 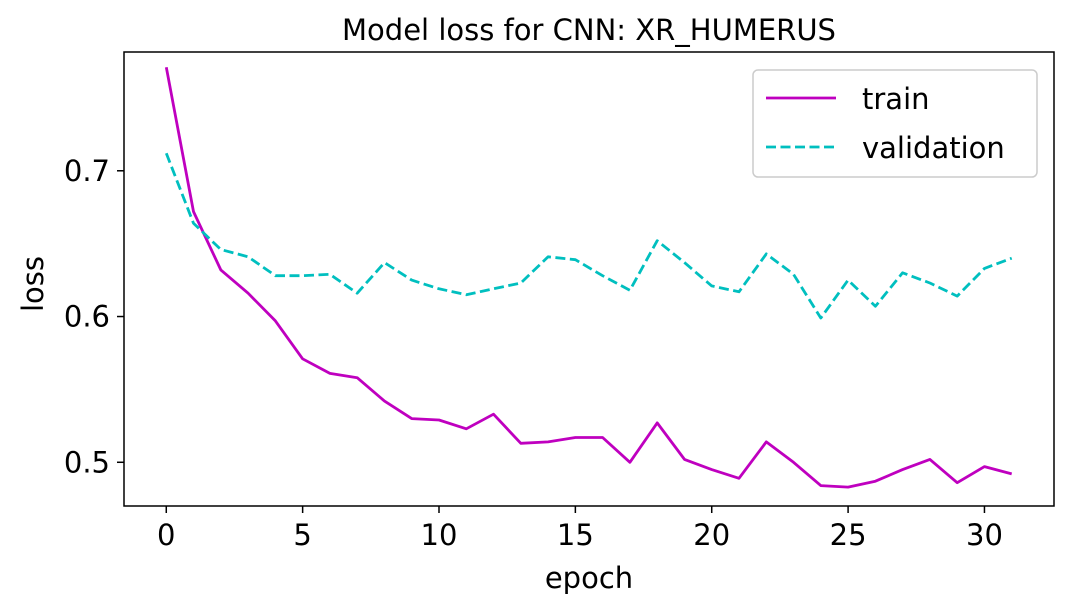 I want to click on x-axis-ticks: 0 5 10 15 20 25 30, so click(x=580, y=529).